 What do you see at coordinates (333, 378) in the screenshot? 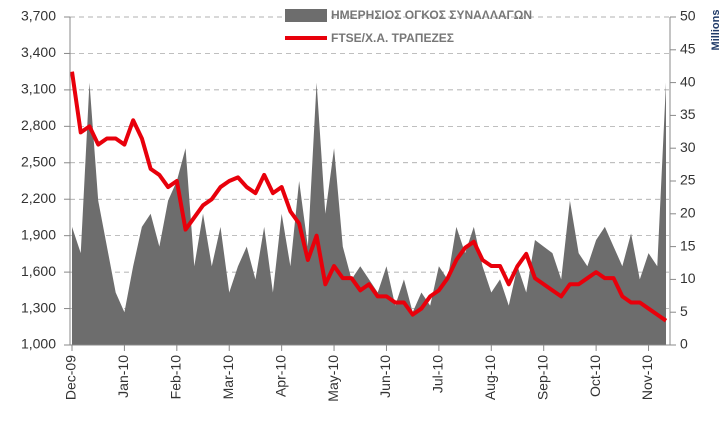
I see `x-tick-label: May-10` at bounding box center [333, 378].